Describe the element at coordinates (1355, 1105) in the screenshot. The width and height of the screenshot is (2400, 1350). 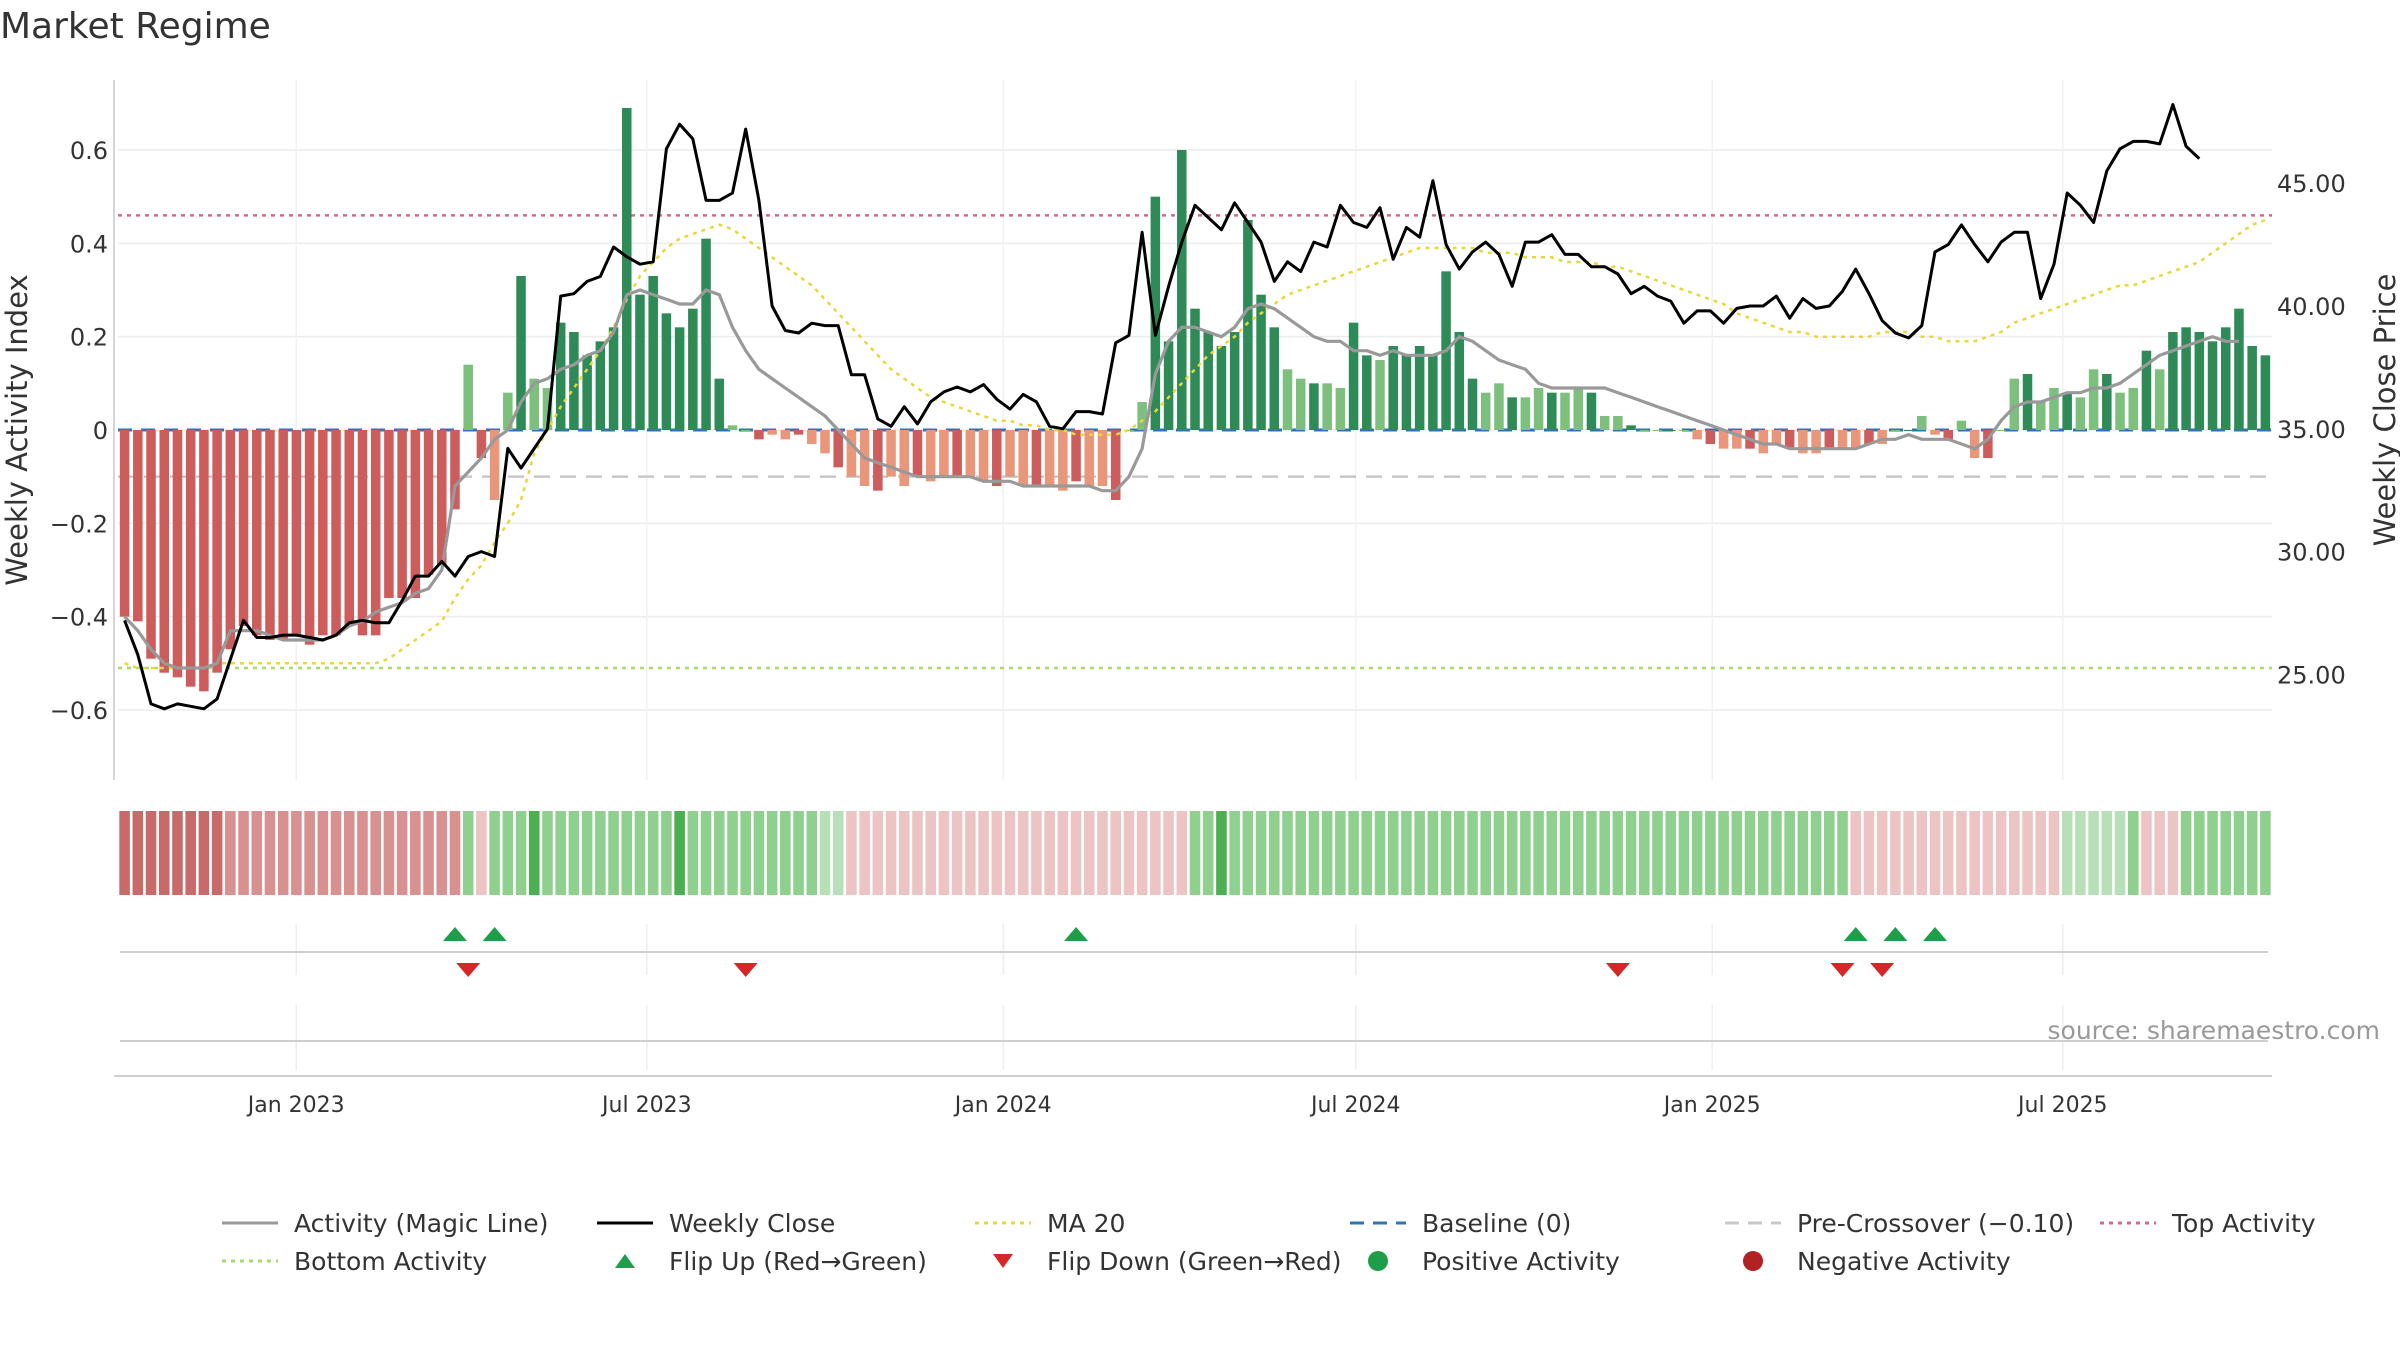
I see `x-tick-label: Jul 2024` at that location.